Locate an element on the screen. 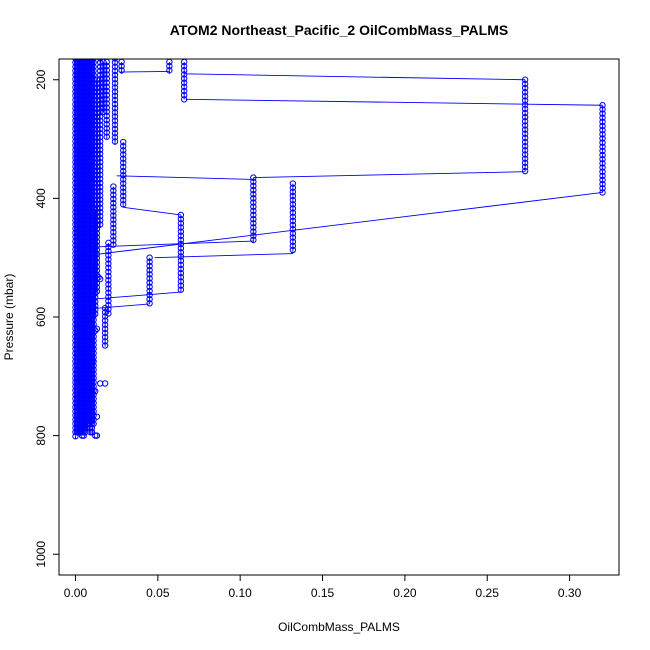 This screenshot has height=650, width=650. x-axis: 0.00 0.05 0.10 0.15 0.20 0.25 0.30 is located at coordinates (323, 587).